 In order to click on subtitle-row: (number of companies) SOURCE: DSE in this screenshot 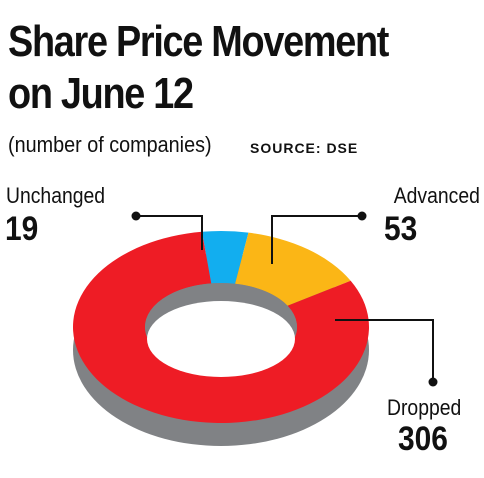, I will do `click(182, 145)`.